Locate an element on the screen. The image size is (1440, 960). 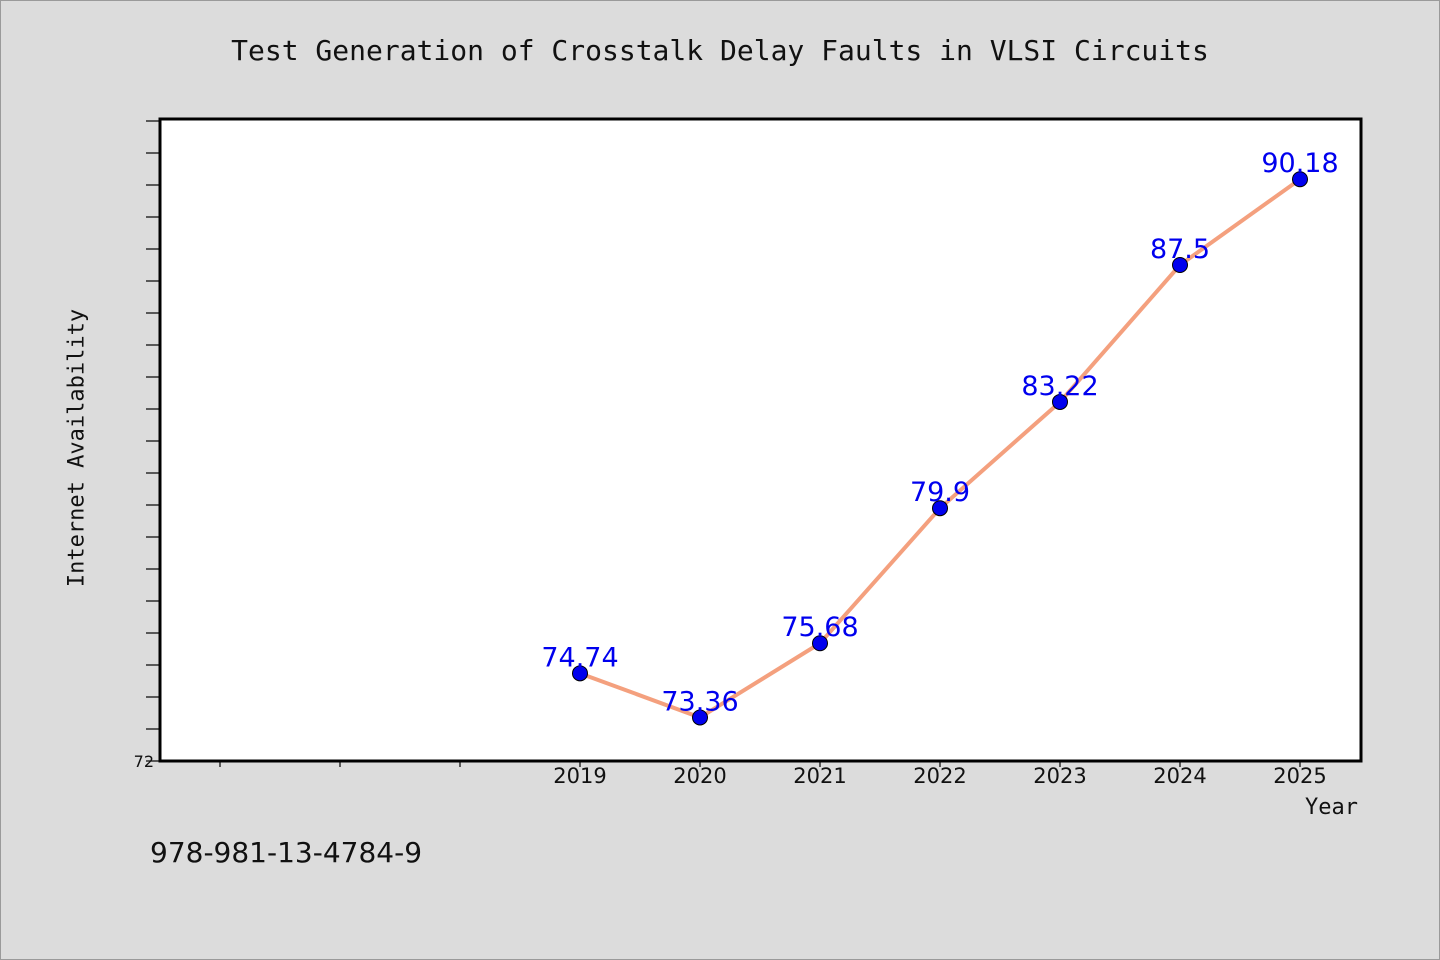
x-tick-label-2022: 2022 is located at coordinates (939, 776).